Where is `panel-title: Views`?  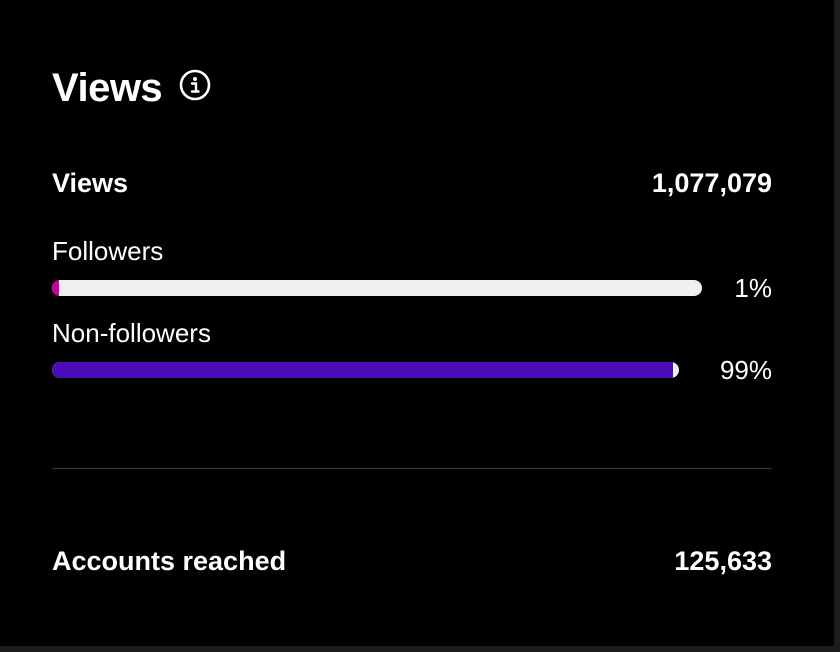
panel-title: Views is located at coordinates (107, 87).